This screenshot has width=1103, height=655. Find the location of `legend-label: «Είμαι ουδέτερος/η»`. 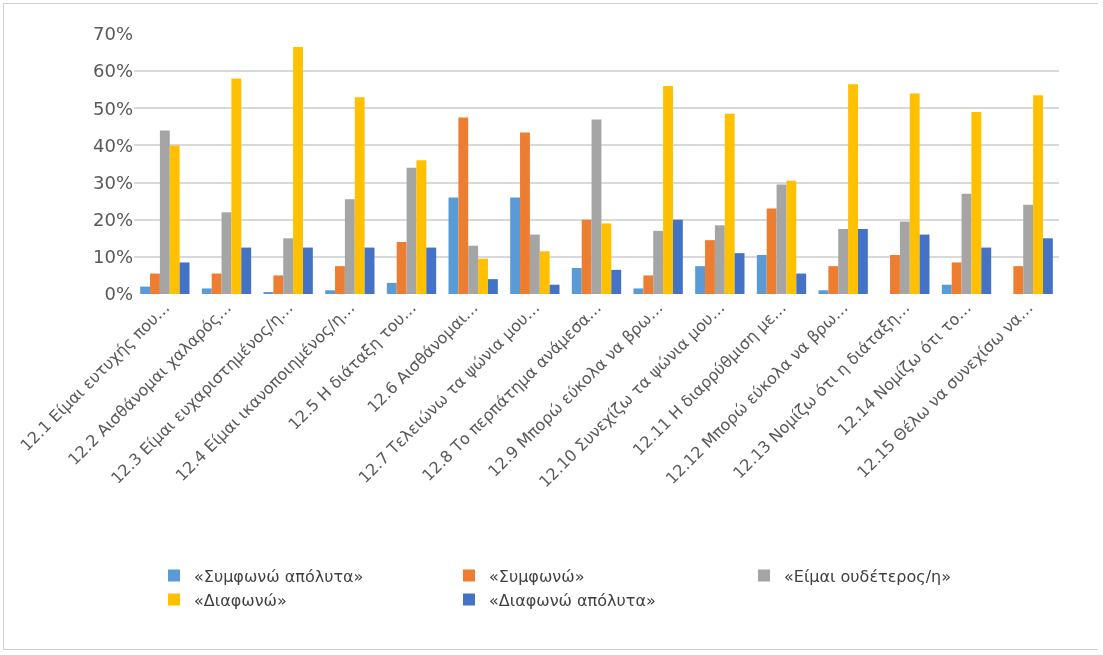

legend-label: «Είμαι ουδέτερος/η» is located at coordinates (867, 576).